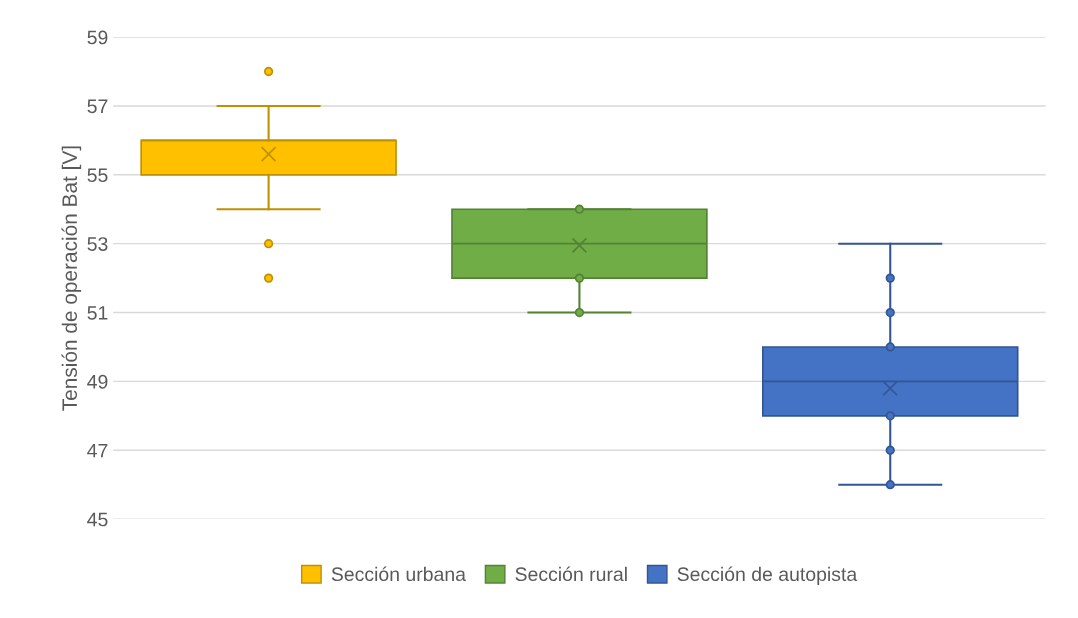 The width and height of the screenshot is (1078, 618). Describe the element at coordinates (97, 37) in the screenshot. I see `y-tick-label: 59` at that location.